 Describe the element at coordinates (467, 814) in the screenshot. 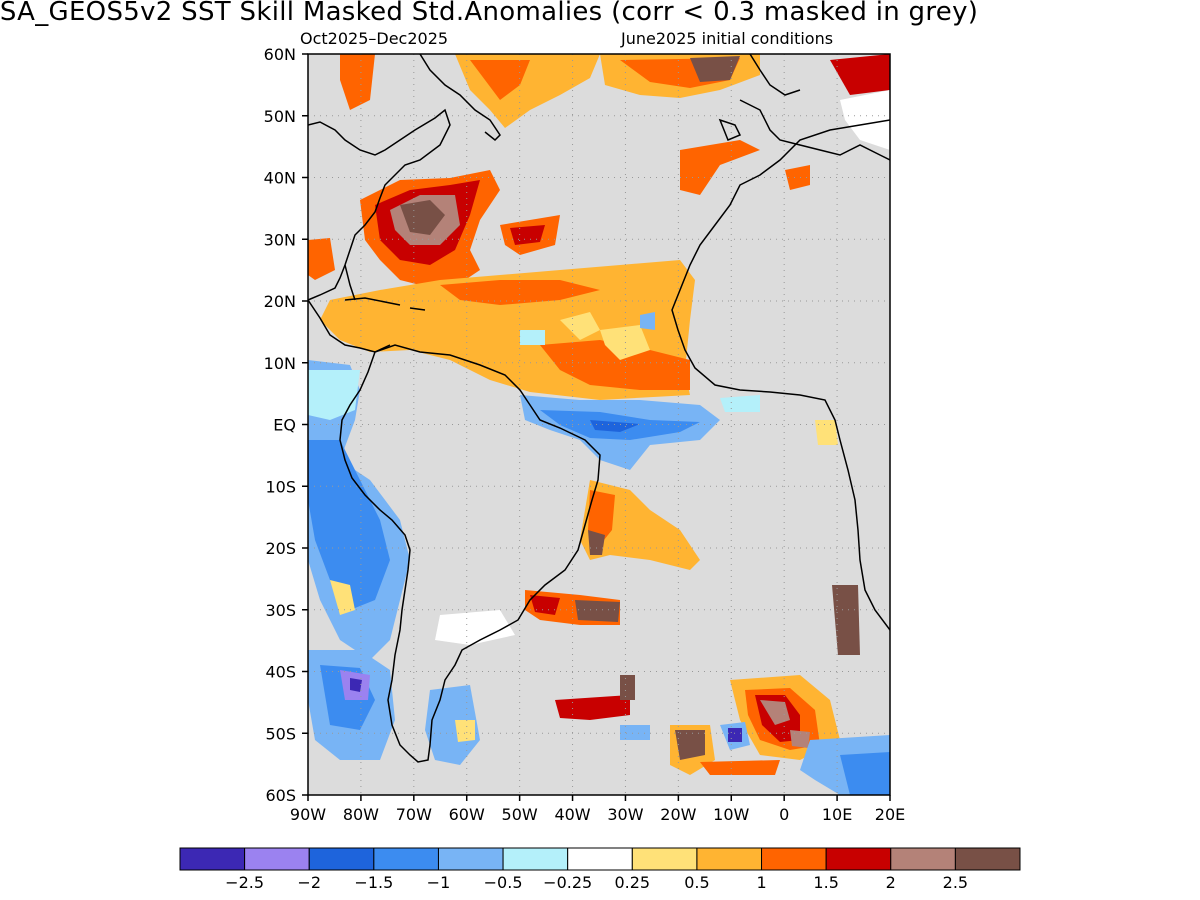

I see `lon-tick-label: 60W` at that location.